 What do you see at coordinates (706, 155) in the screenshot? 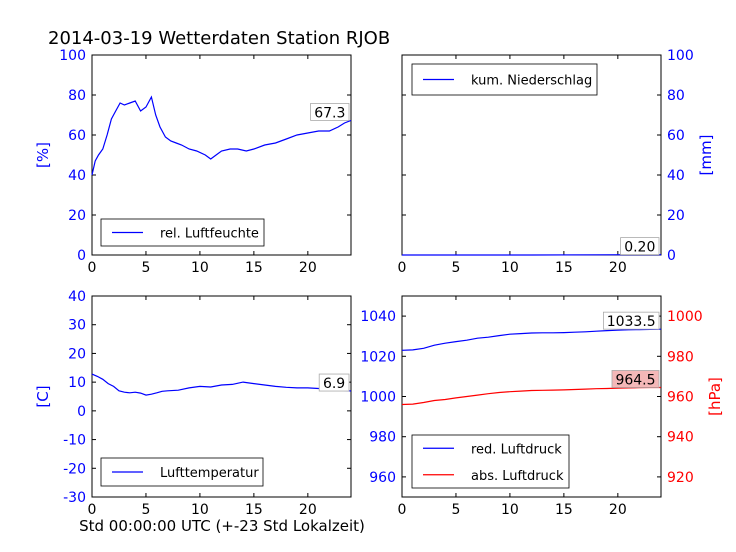
I see `y-axis-label: [mm]` at bounding box center [706, 155].